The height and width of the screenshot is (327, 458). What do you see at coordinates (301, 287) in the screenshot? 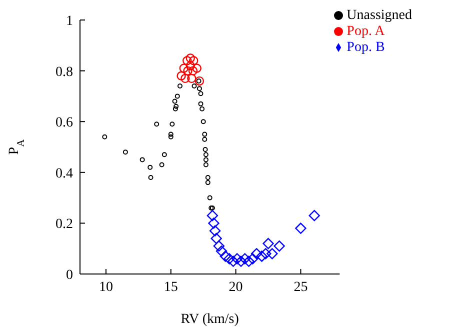
I see `x-tick-label: 25` at bounding box center [301, 287].